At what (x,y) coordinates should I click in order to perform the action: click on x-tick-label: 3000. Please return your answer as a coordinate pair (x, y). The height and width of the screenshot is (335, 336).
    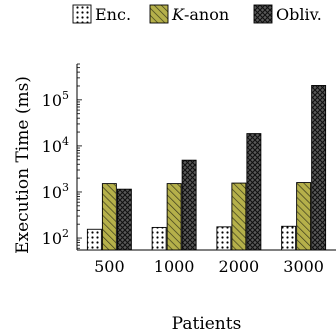
    Looking at the image, I should click on (303, 266).